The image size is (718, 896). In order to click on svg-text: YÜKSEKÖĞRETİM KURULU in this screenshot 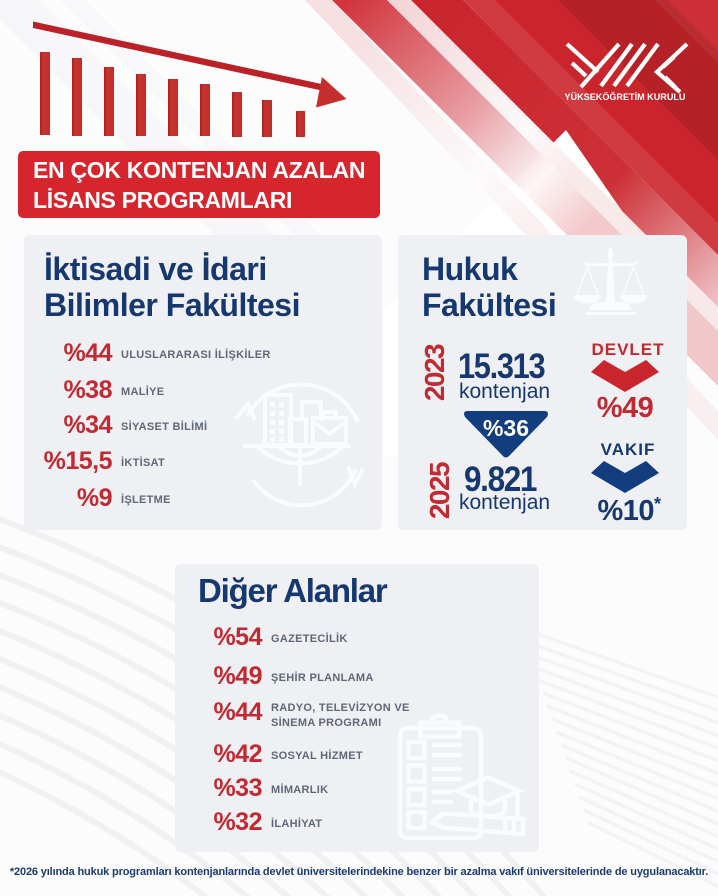, I will do `click(625, 96)`.